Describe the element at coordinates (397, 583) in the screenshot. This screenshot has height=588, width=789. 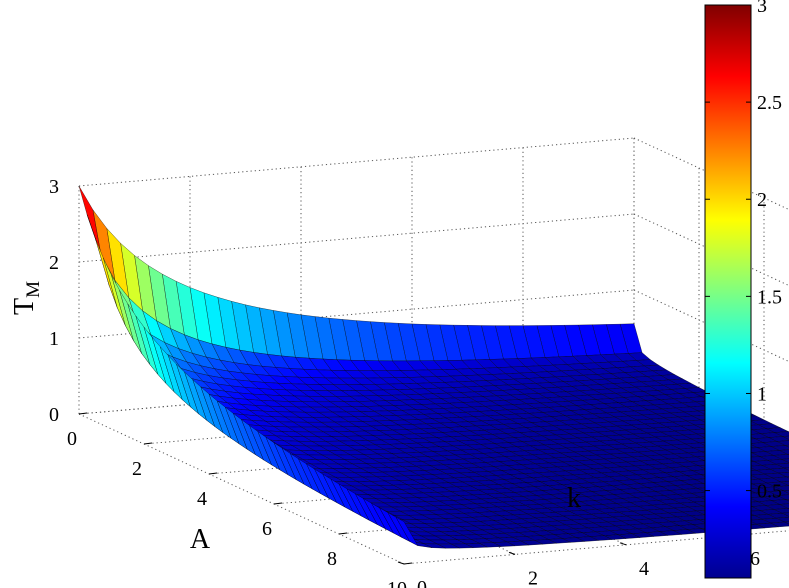
I see `x-tick-label: 10` at that location.